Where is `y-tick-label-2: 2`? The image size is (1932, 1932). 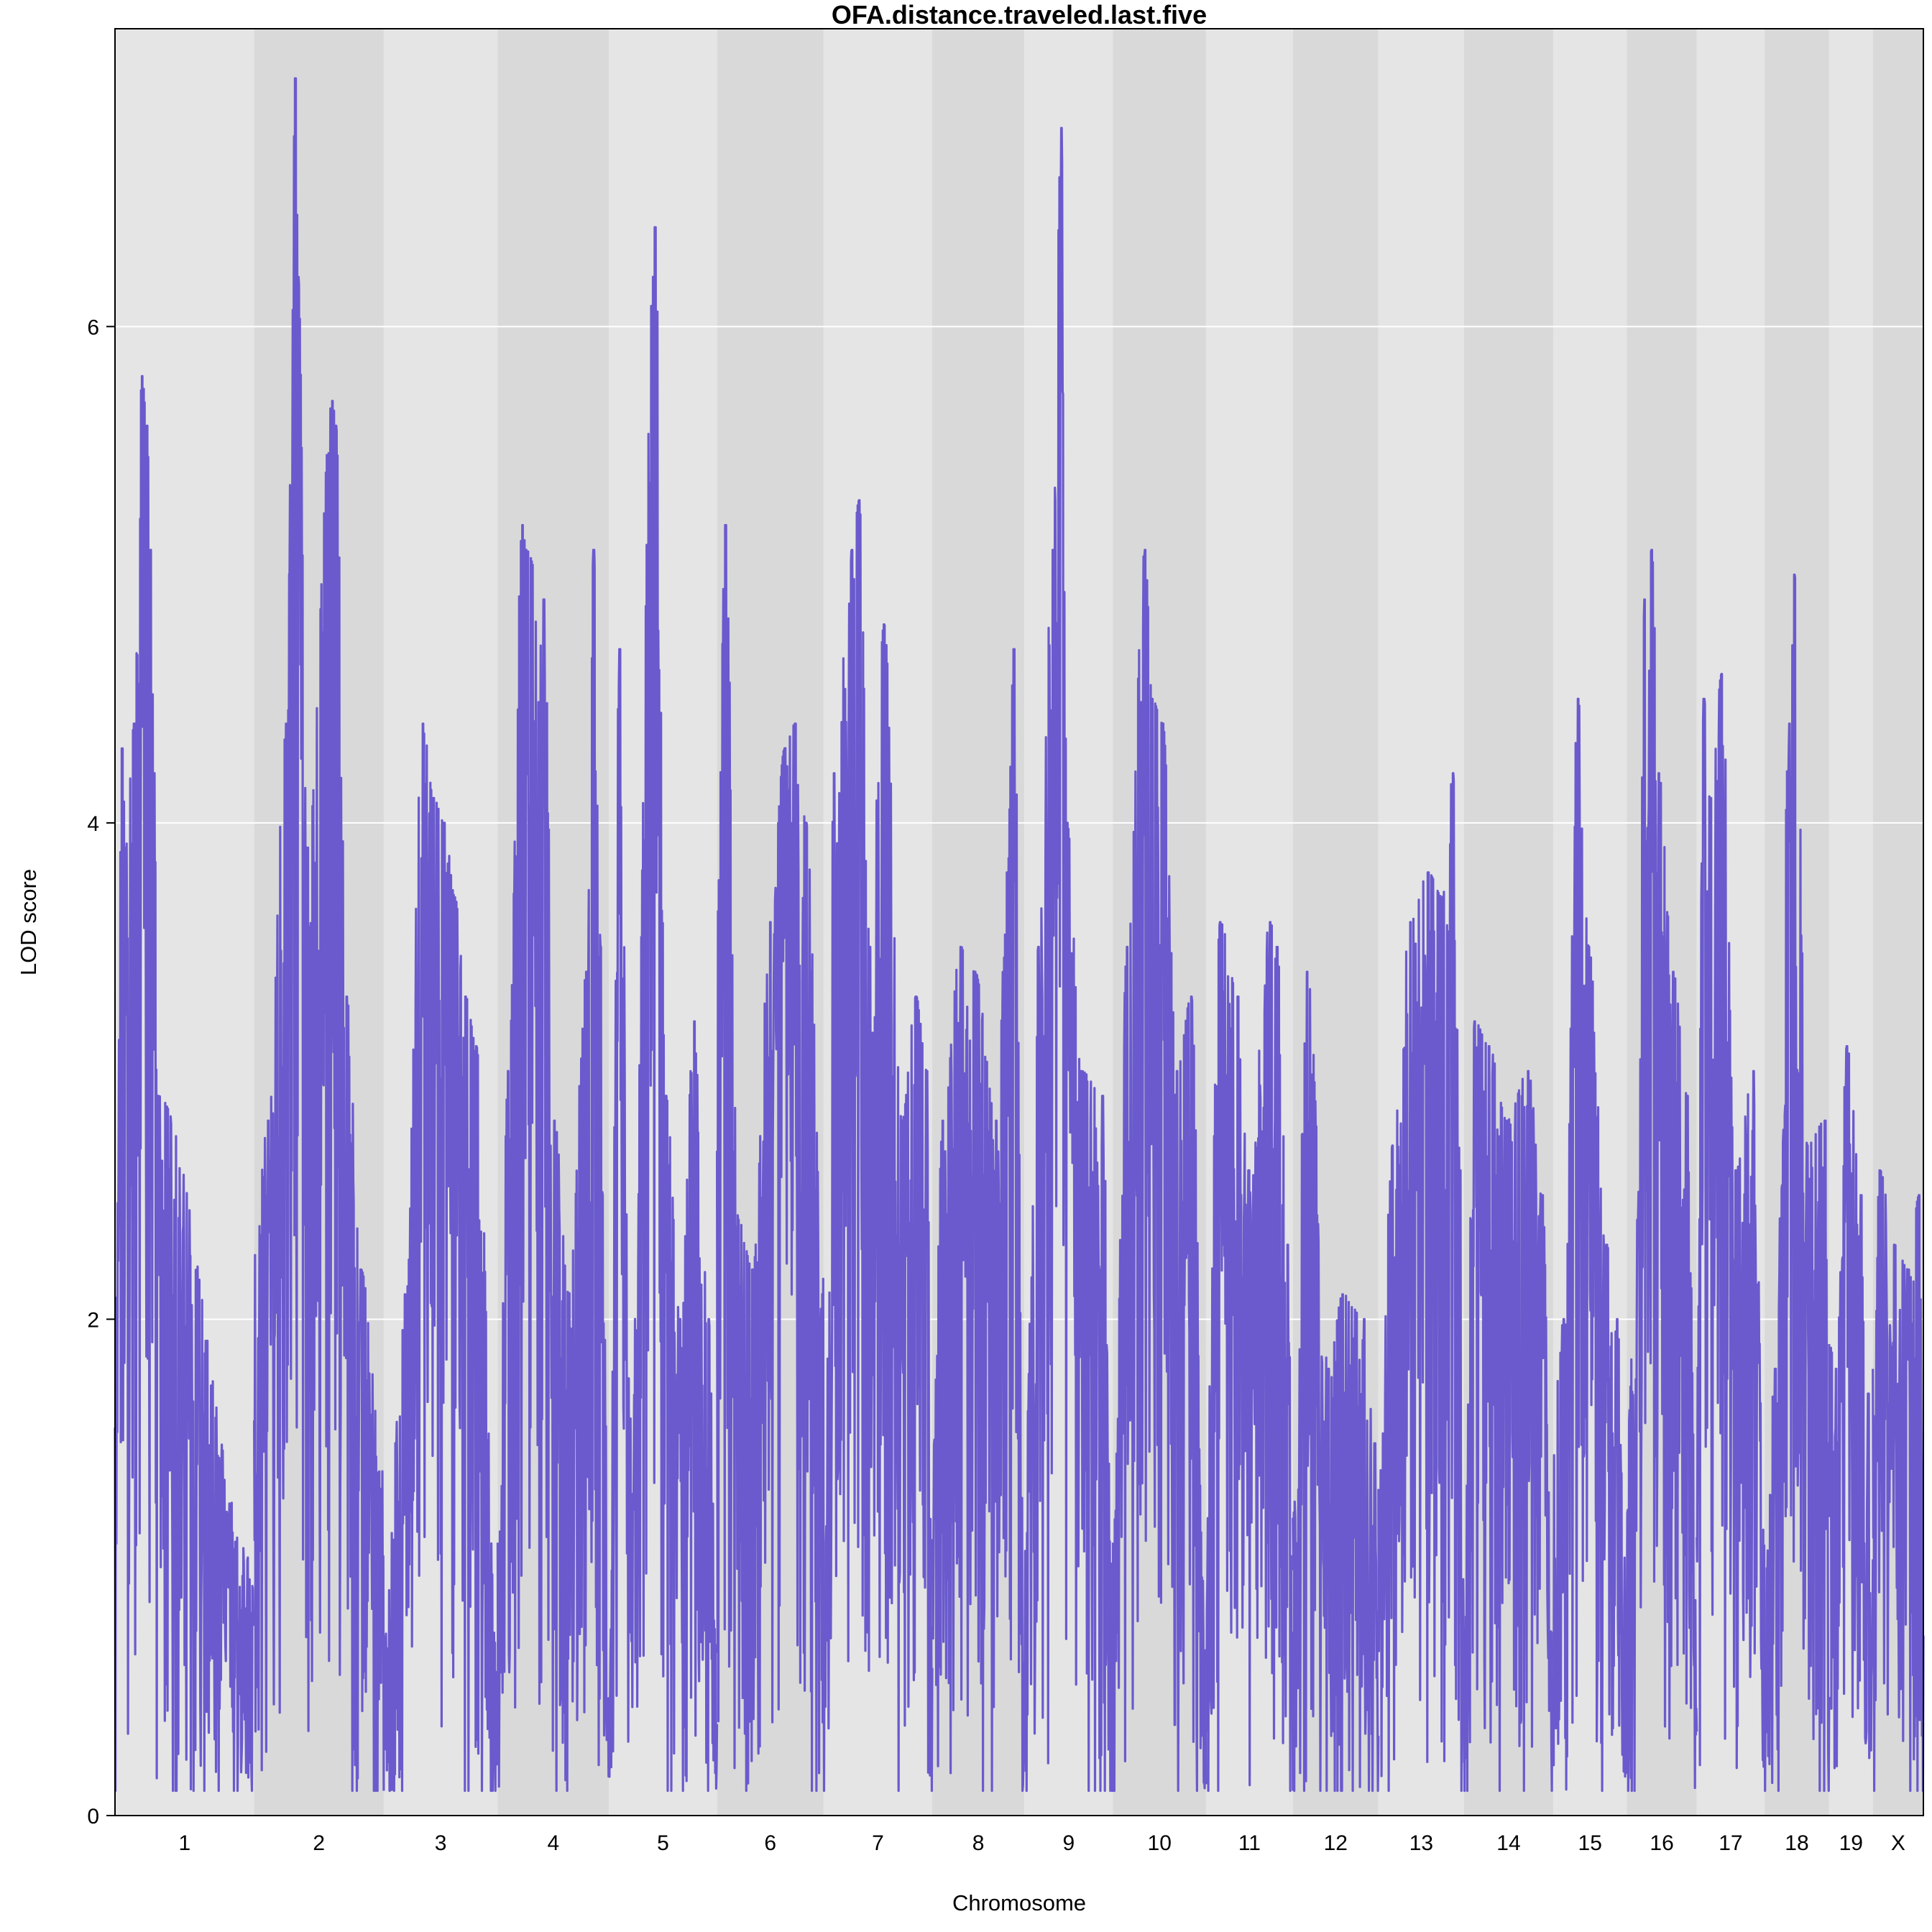 y-tick-label-2: 2 is located at coordinates (93, 1320).